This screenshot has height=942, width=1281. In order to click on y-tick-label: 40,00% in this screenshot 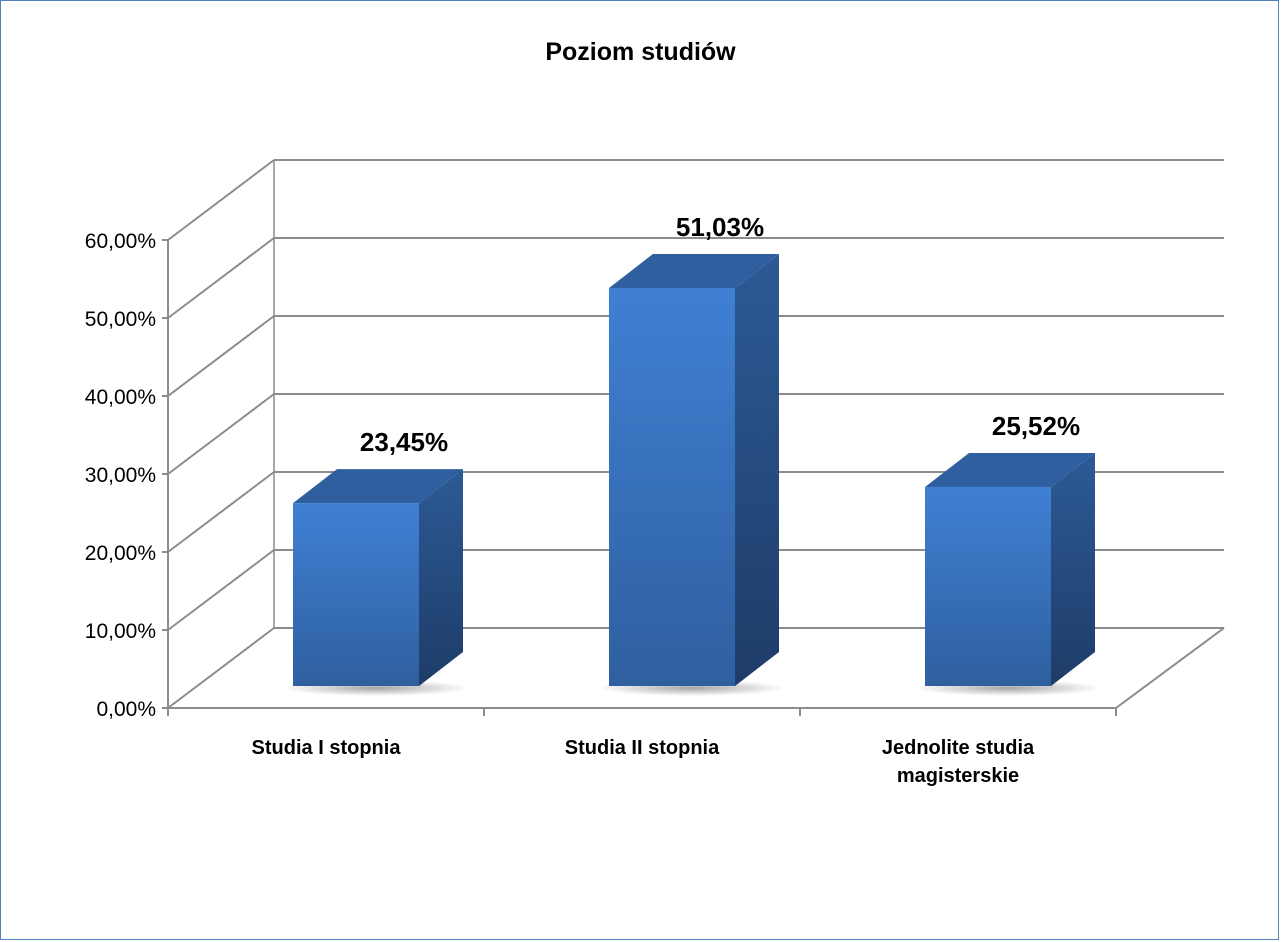, I will do `click(120, 397)`.